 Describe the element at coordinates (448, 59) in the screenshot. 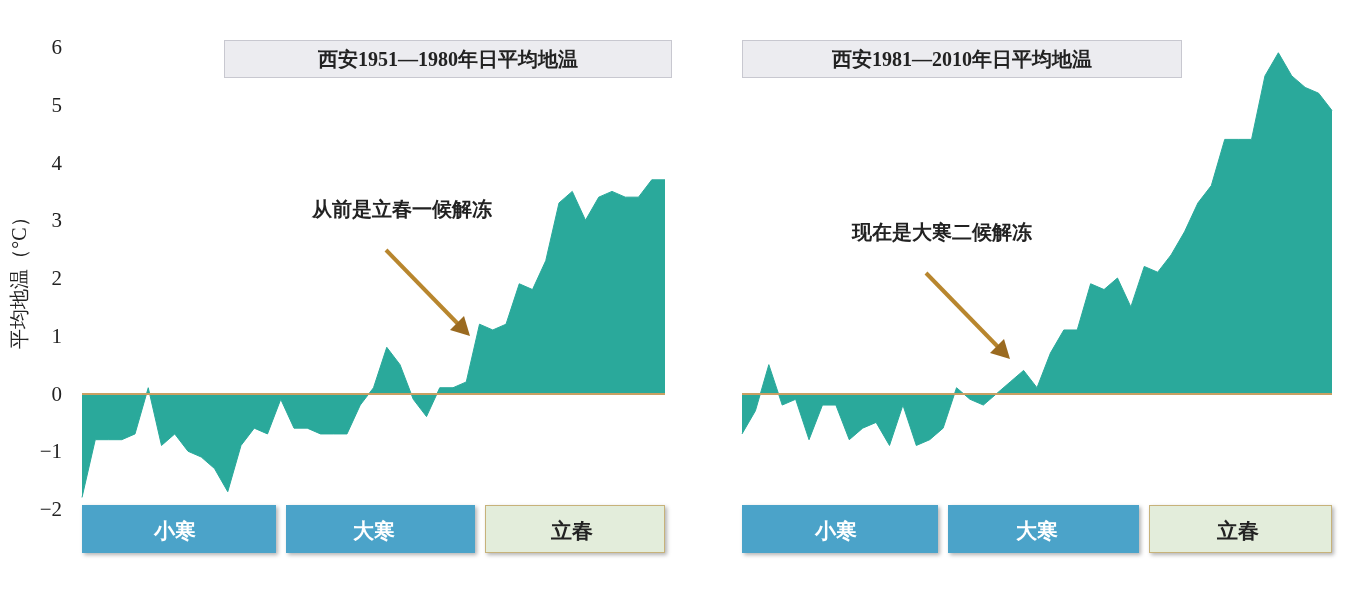

I see `title-box: 西安1951—1980年日平均地温` at that location.